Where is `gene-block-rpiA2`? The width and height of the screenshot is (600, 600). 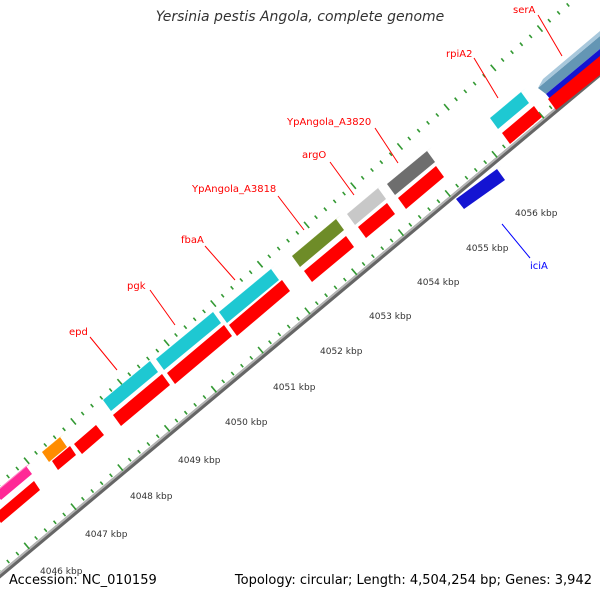 gene-block-rpiA2 is located at coordinates (509, 110).